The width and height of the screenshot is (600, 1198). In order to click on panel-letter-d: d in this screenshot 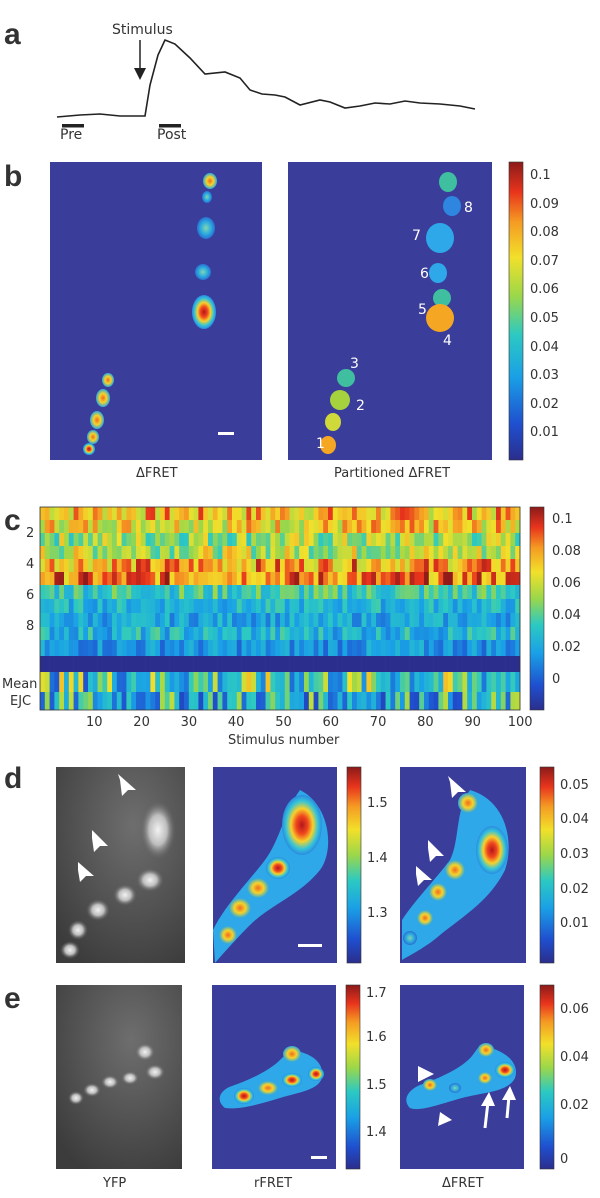, I will do `click(13, 778)`.